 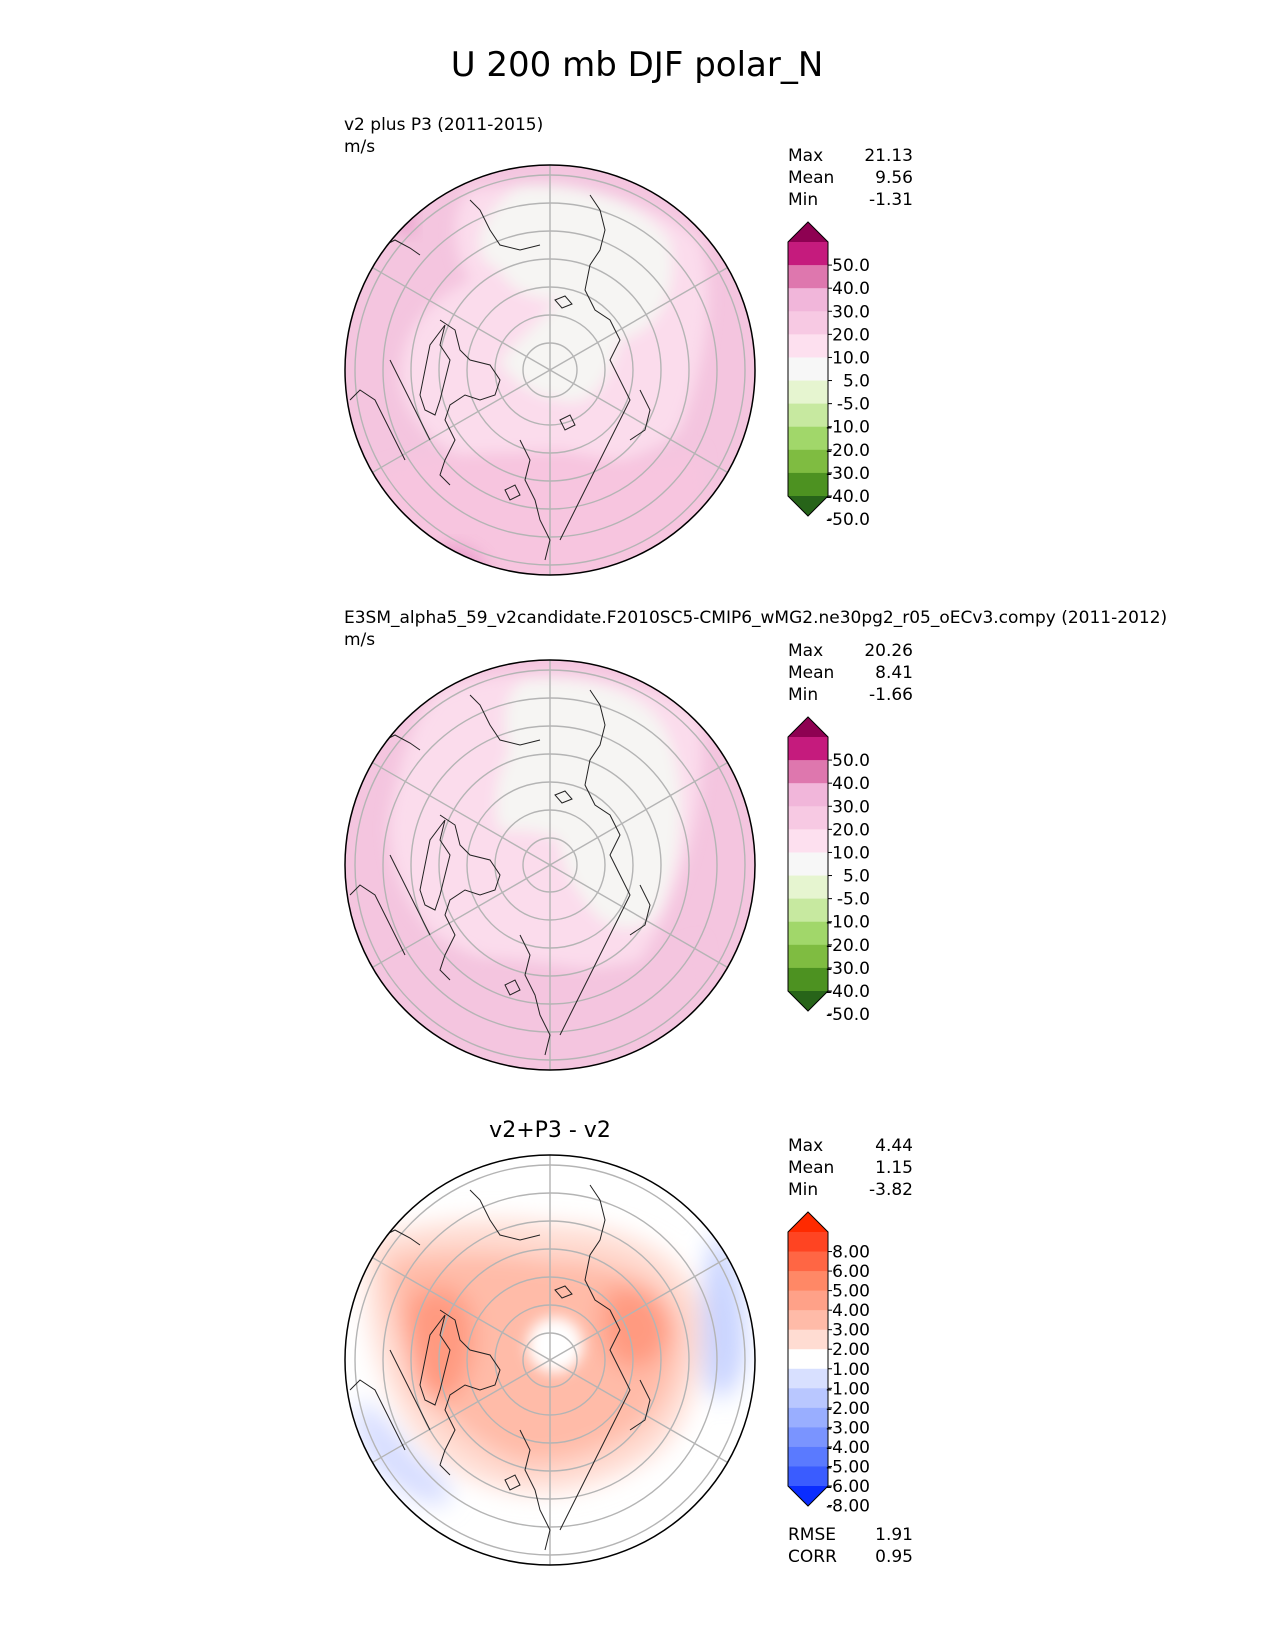 What do you see at coordinates (894, 1557) in the screenshot?
I see `panel-3-metric-value-1: 0.95` at bounding box center [894, 1557].